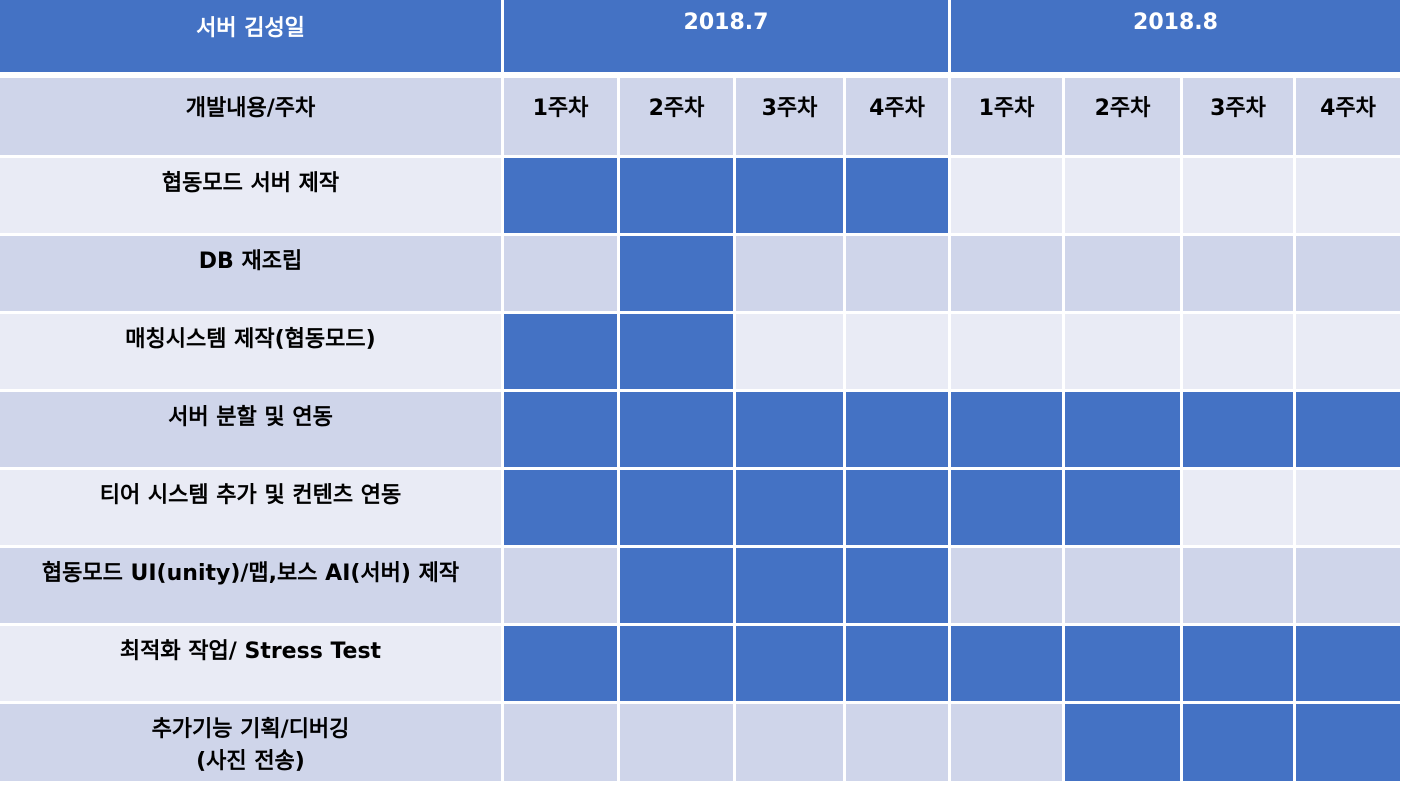 Image resolution: width=1403 pixels, height=789 pixels. Describe the element at coordinates (252, 197) in the screenshot. I see `task-label: 협동모드 서버 제작` at that location.